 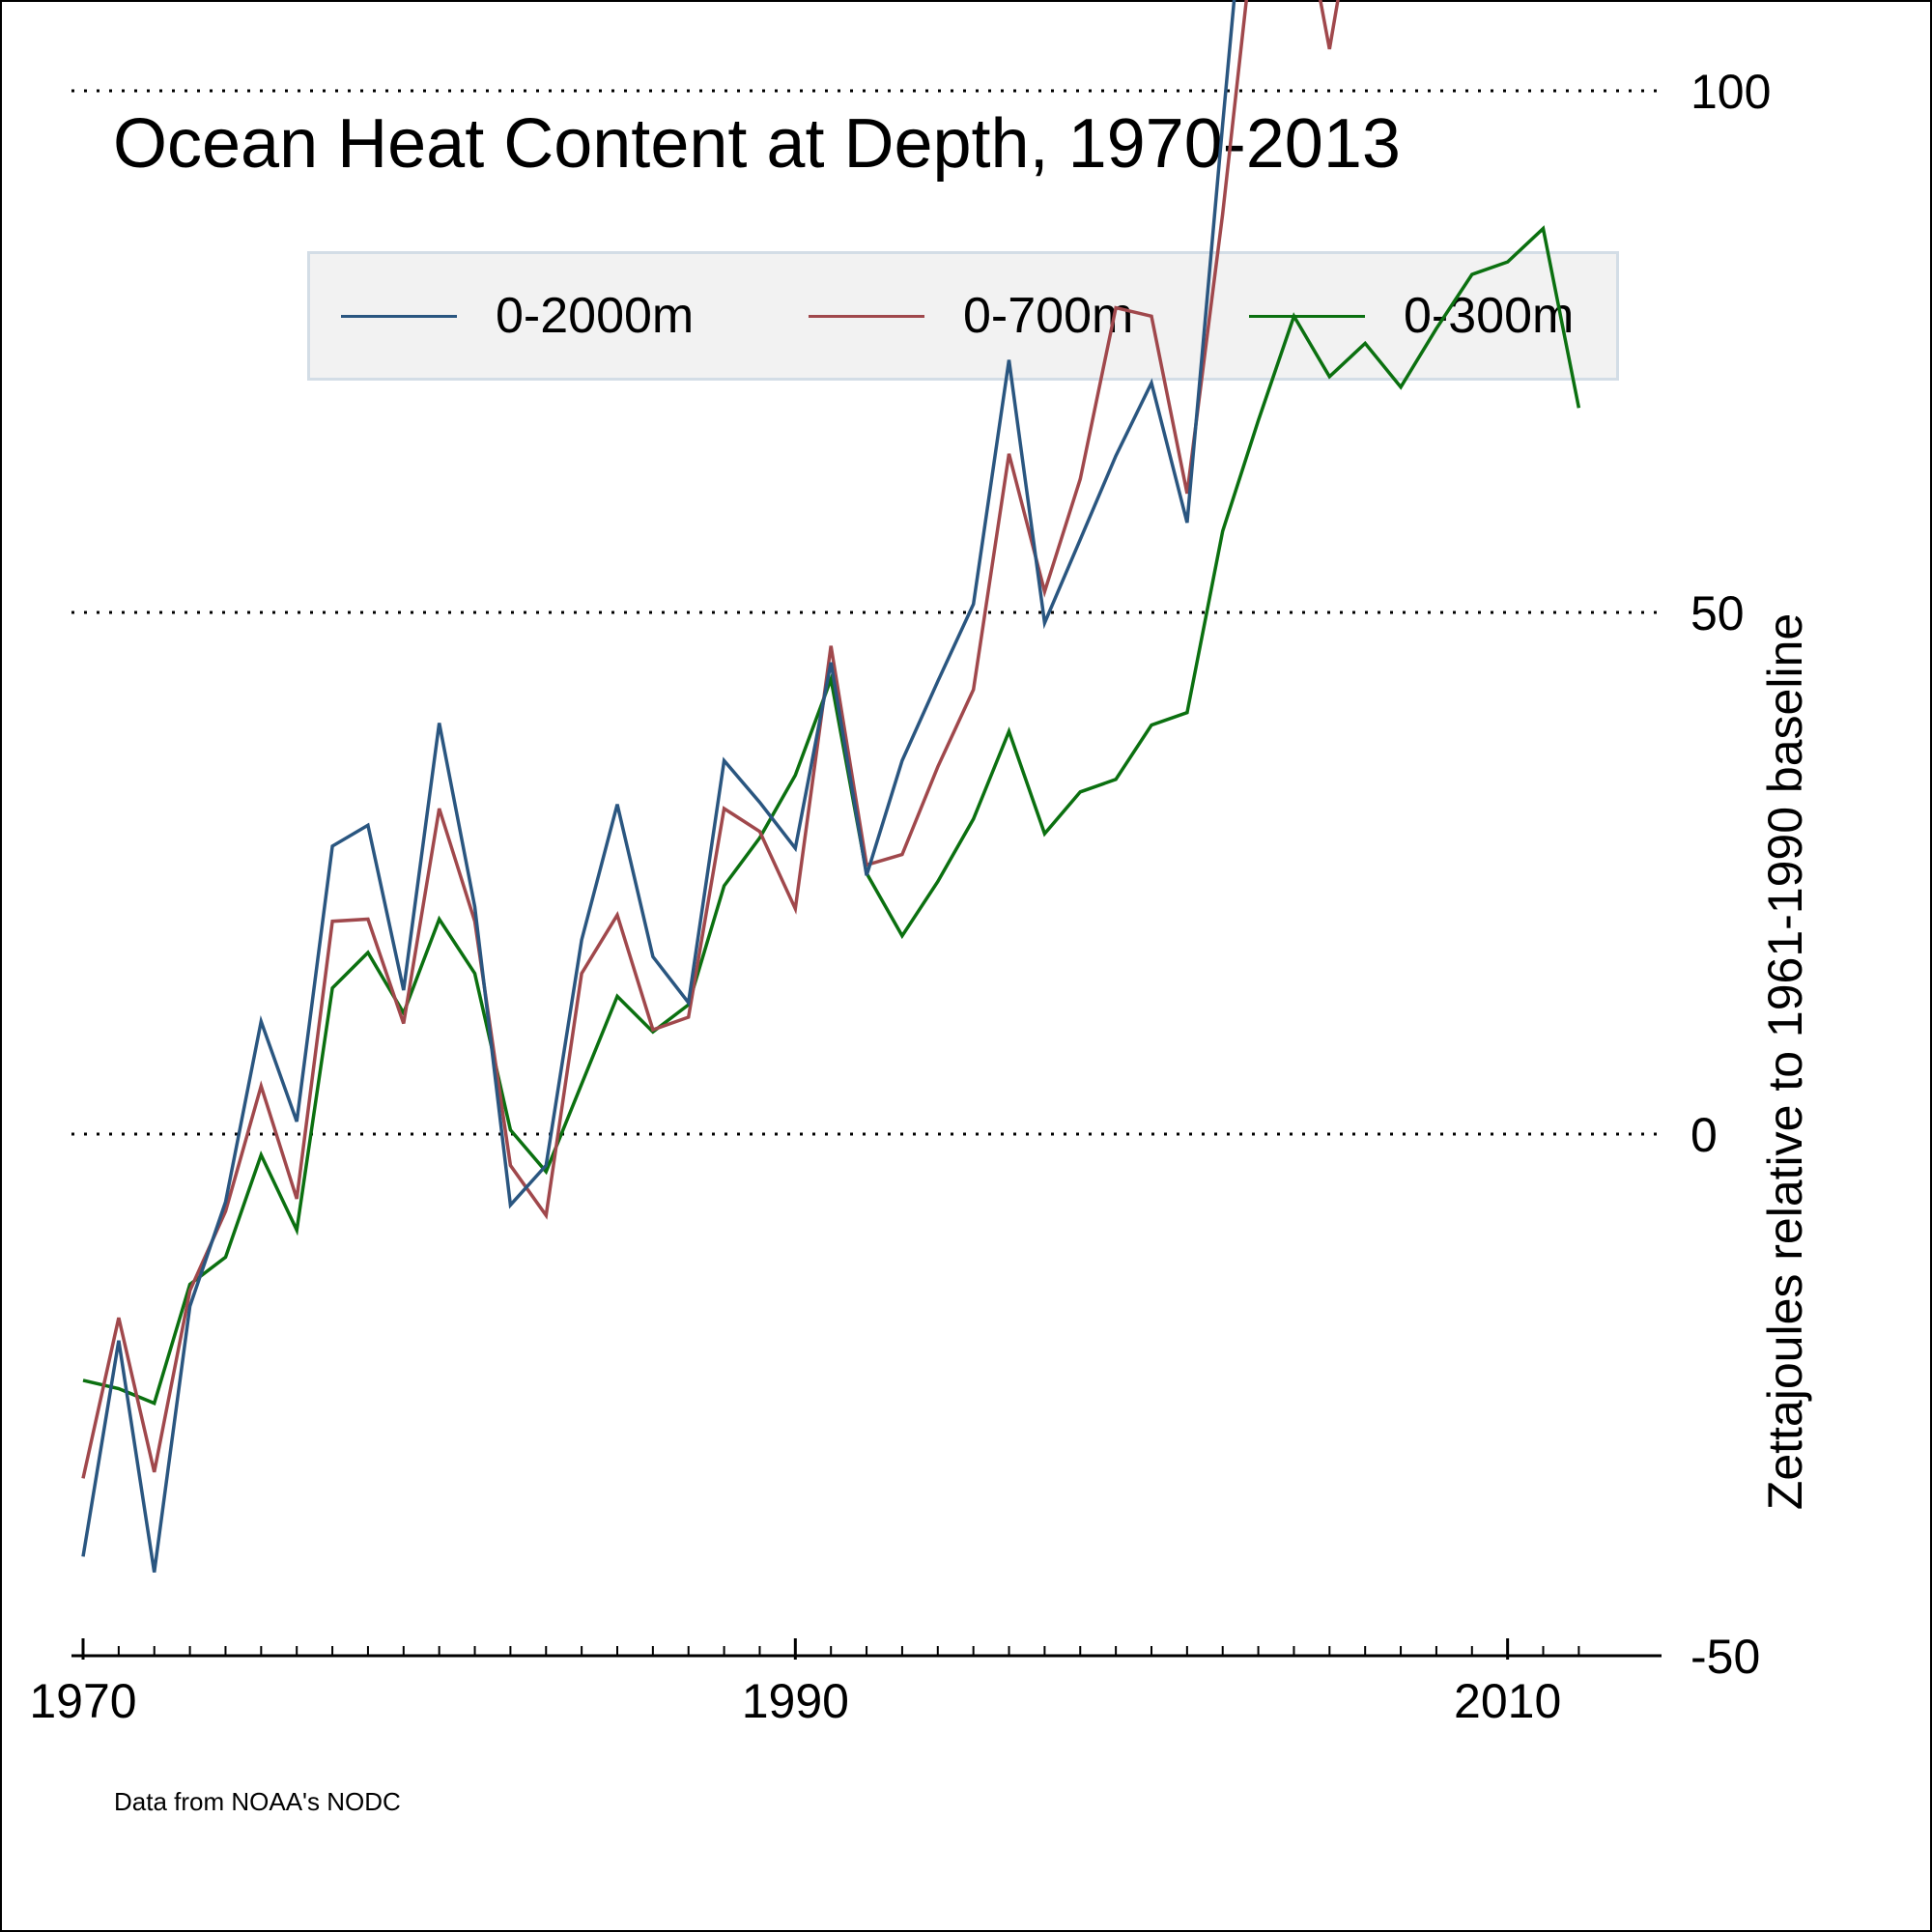 What do you see at coordinates (1717, 613) in the screenshot?
I see `y-tick-label-50: 50` at bounding box center [1717, 613].